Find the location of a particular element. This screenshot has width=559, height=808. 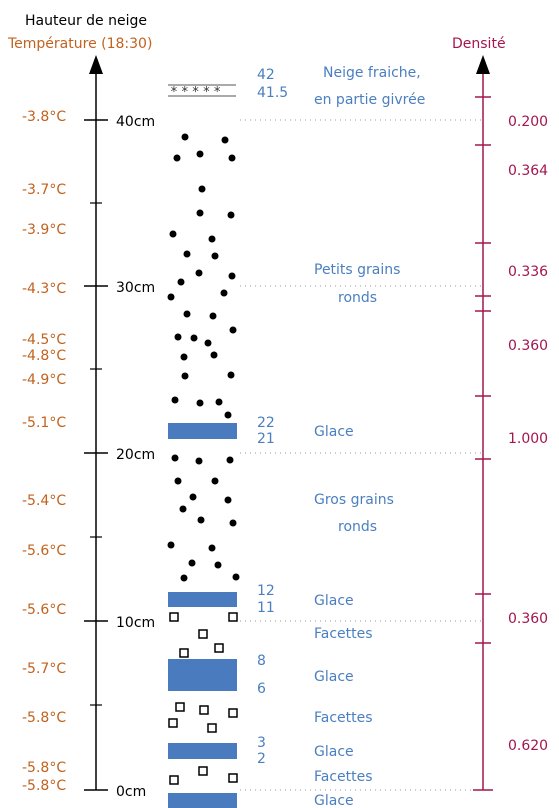

density-label: 0.620 is located at coordinates (528, 746).